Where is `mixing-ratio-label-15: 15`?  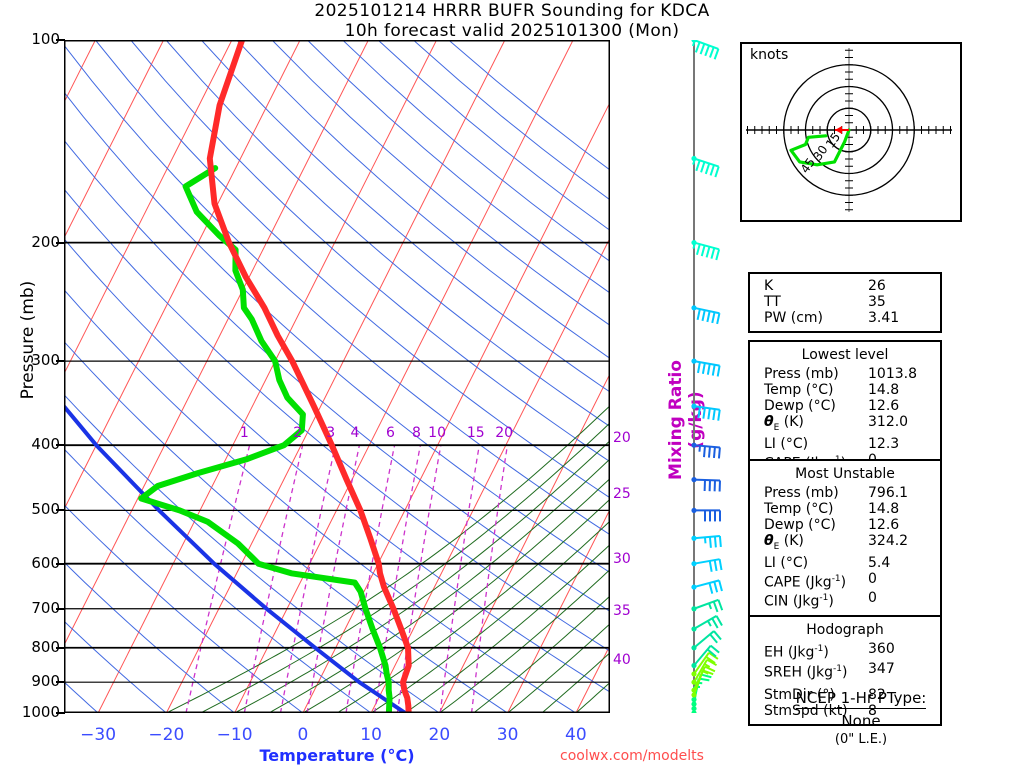 mixing-ratio-label-15: 15 is located at coordinates (475, 433).